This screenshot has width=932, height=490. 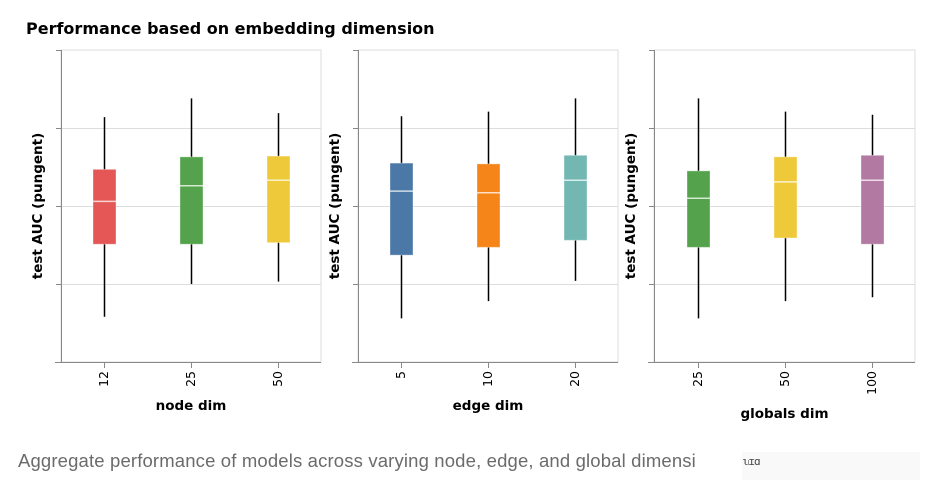 I want to click on x-axis-title: node dim, so click(x=191, y=406).